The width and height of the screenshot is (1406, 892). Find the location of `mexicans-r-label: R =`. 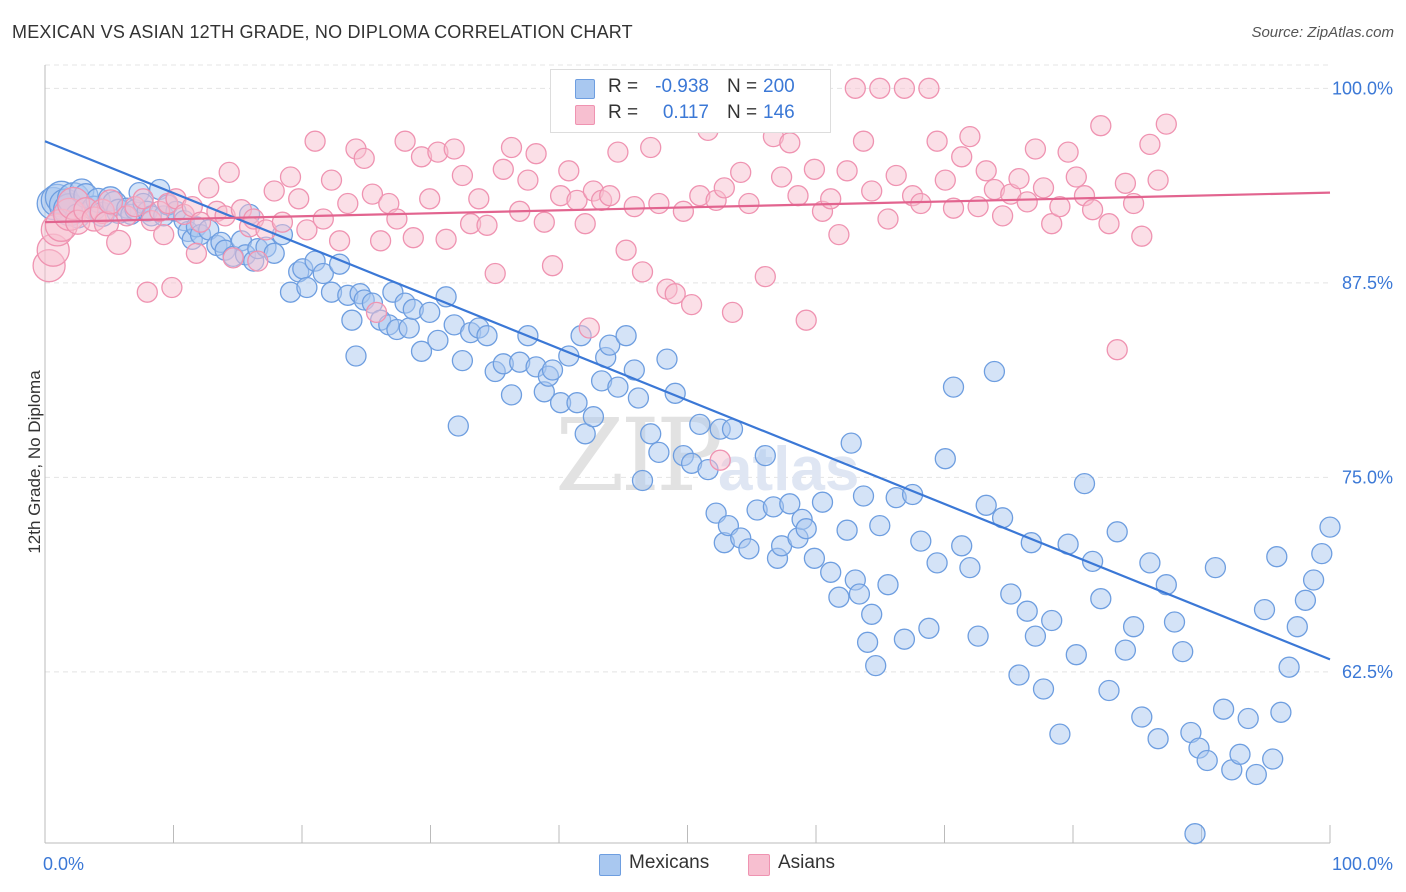

mexicans-r-label: R = is located at coordinates (623, 86).